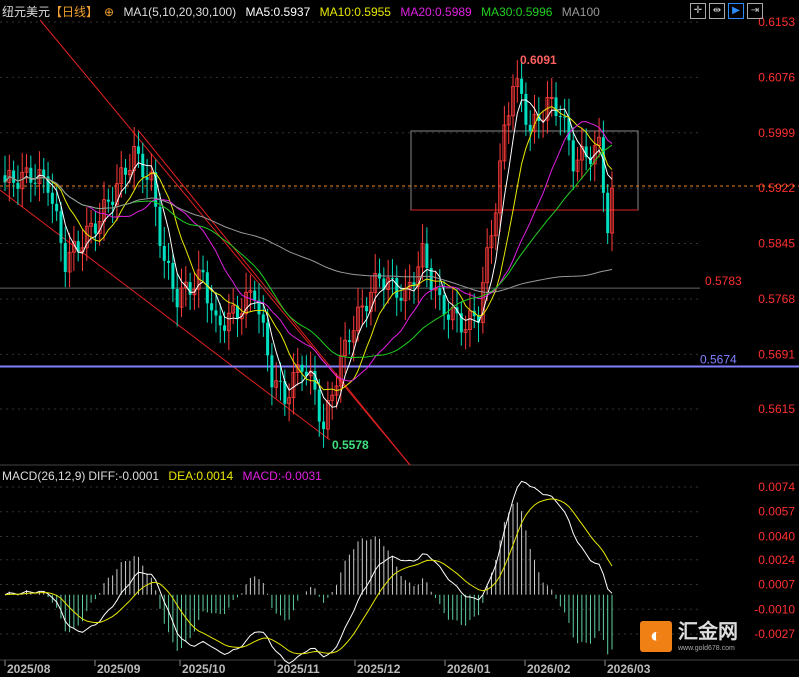  I want to click on crosshair-icon: ✛, so click(698, 11).